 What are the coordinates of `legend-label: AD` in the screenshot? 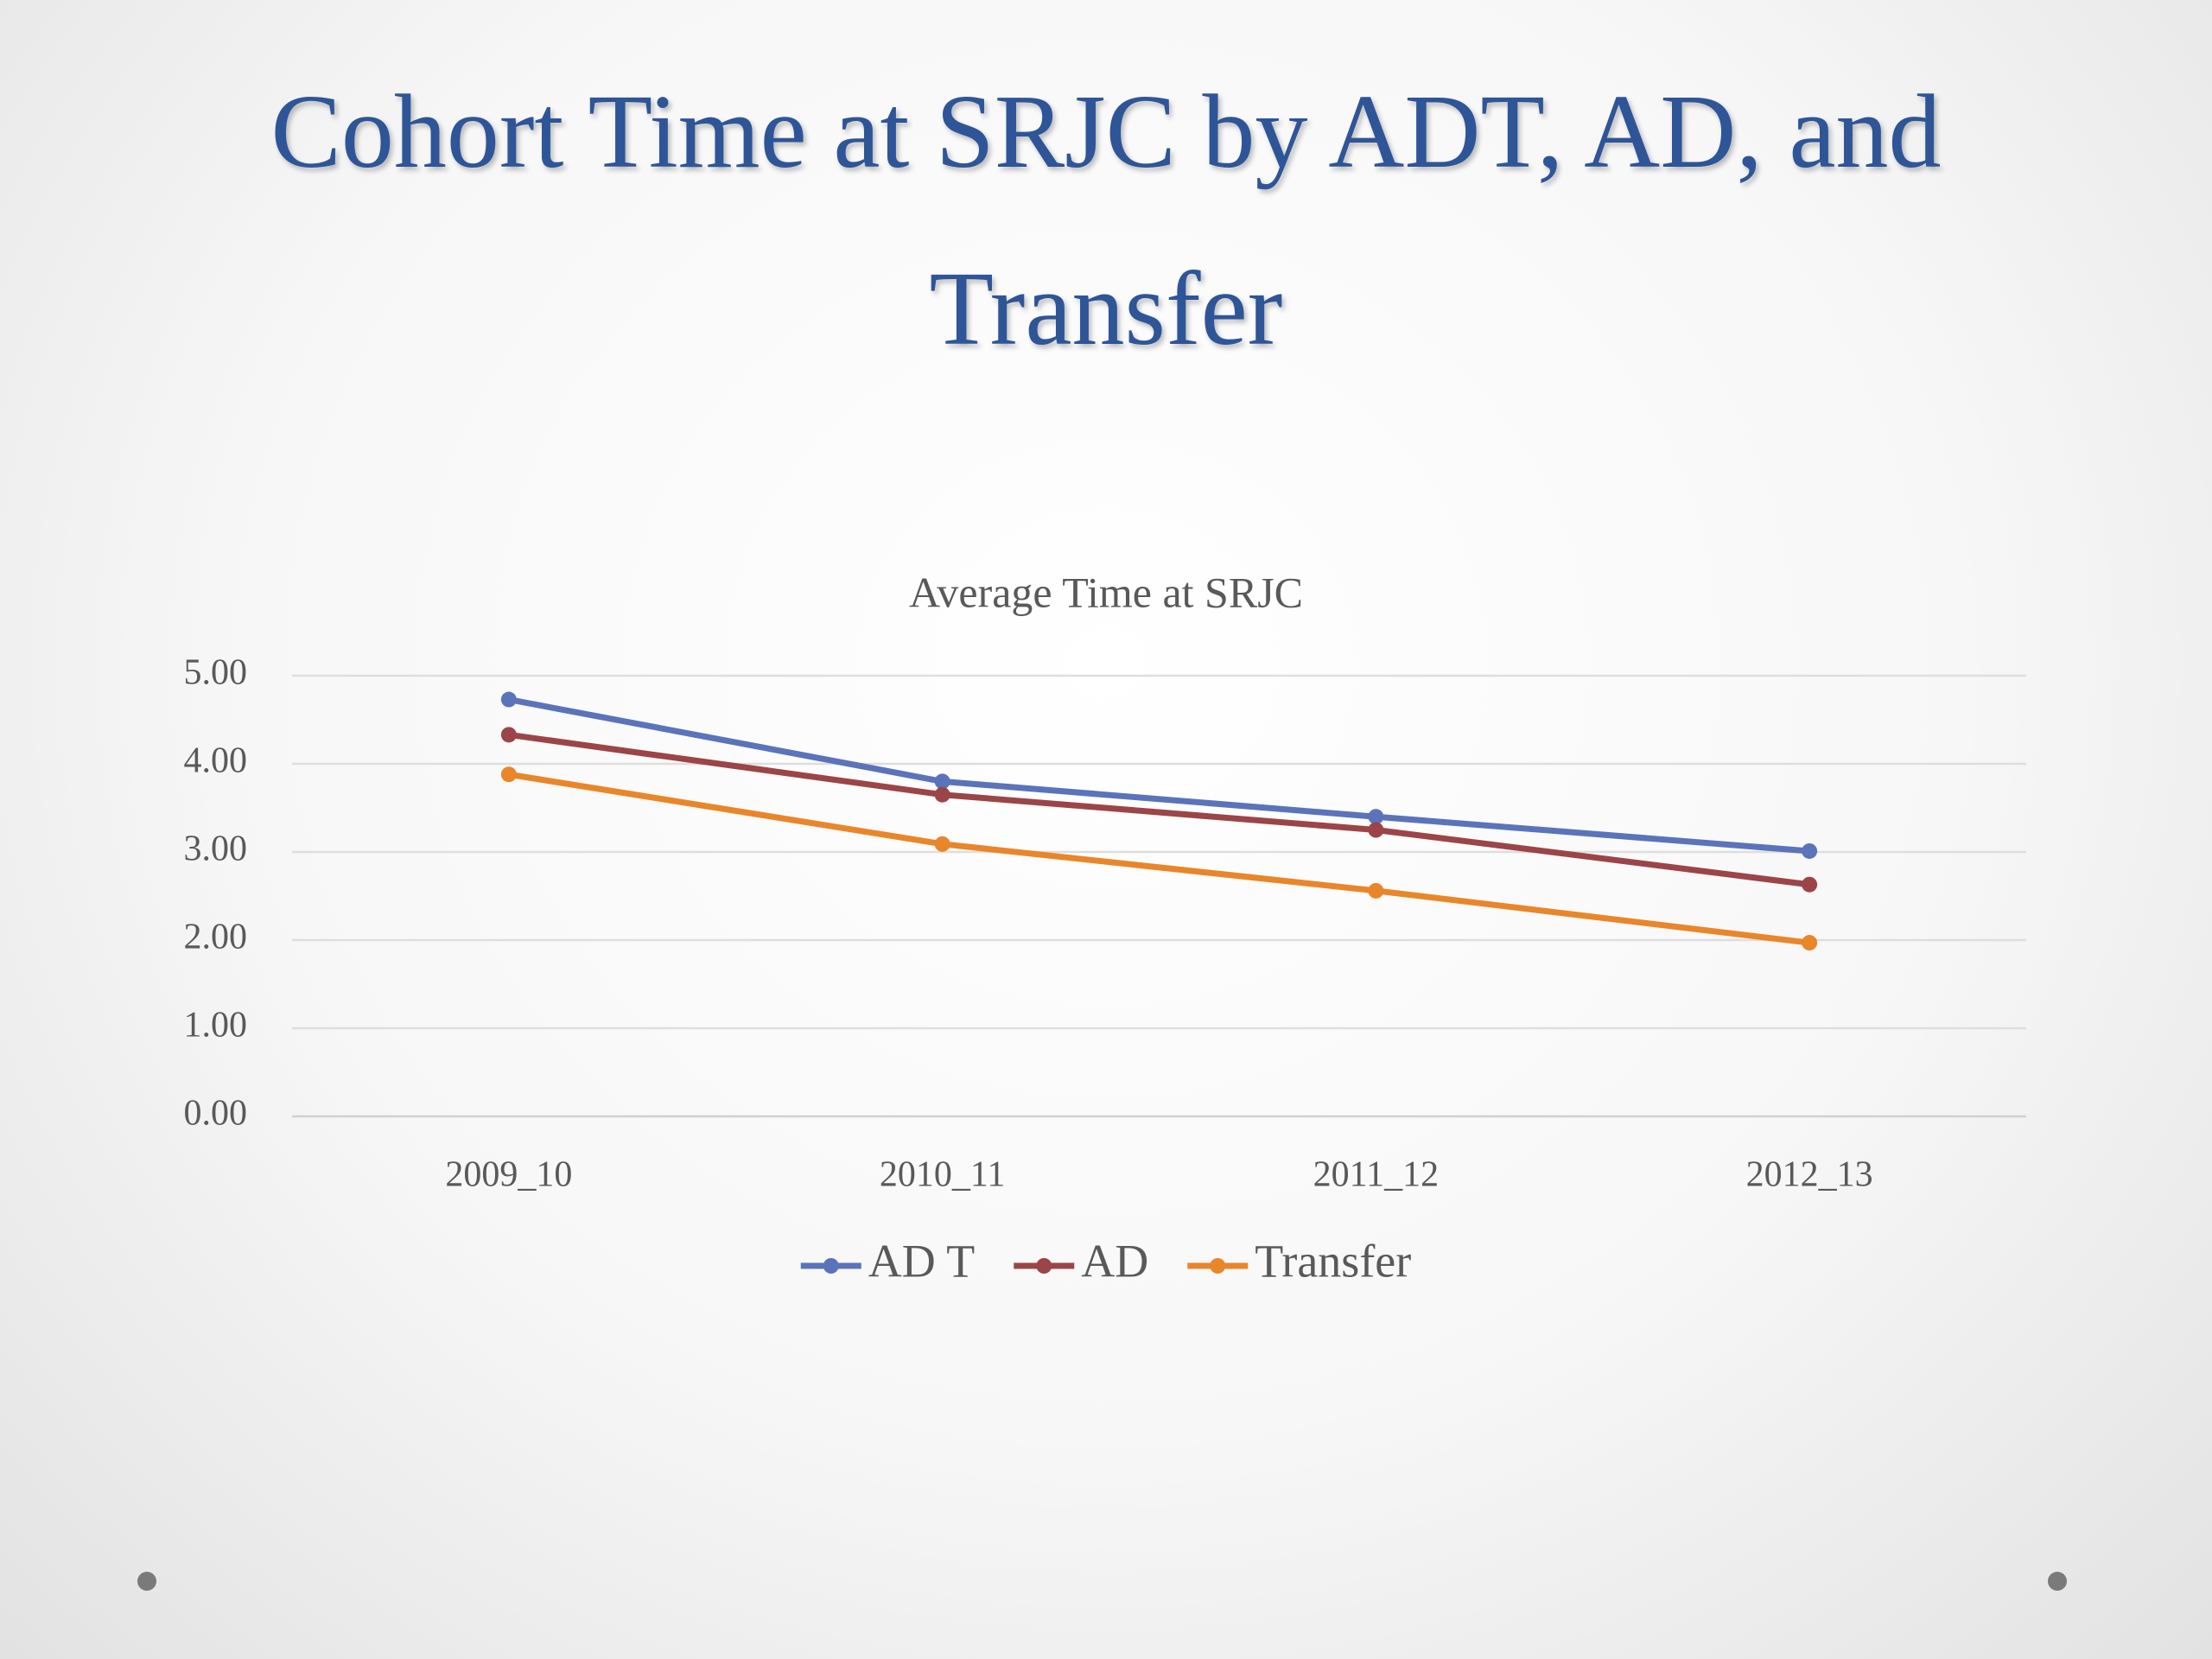 It's located at (1114, 1261).